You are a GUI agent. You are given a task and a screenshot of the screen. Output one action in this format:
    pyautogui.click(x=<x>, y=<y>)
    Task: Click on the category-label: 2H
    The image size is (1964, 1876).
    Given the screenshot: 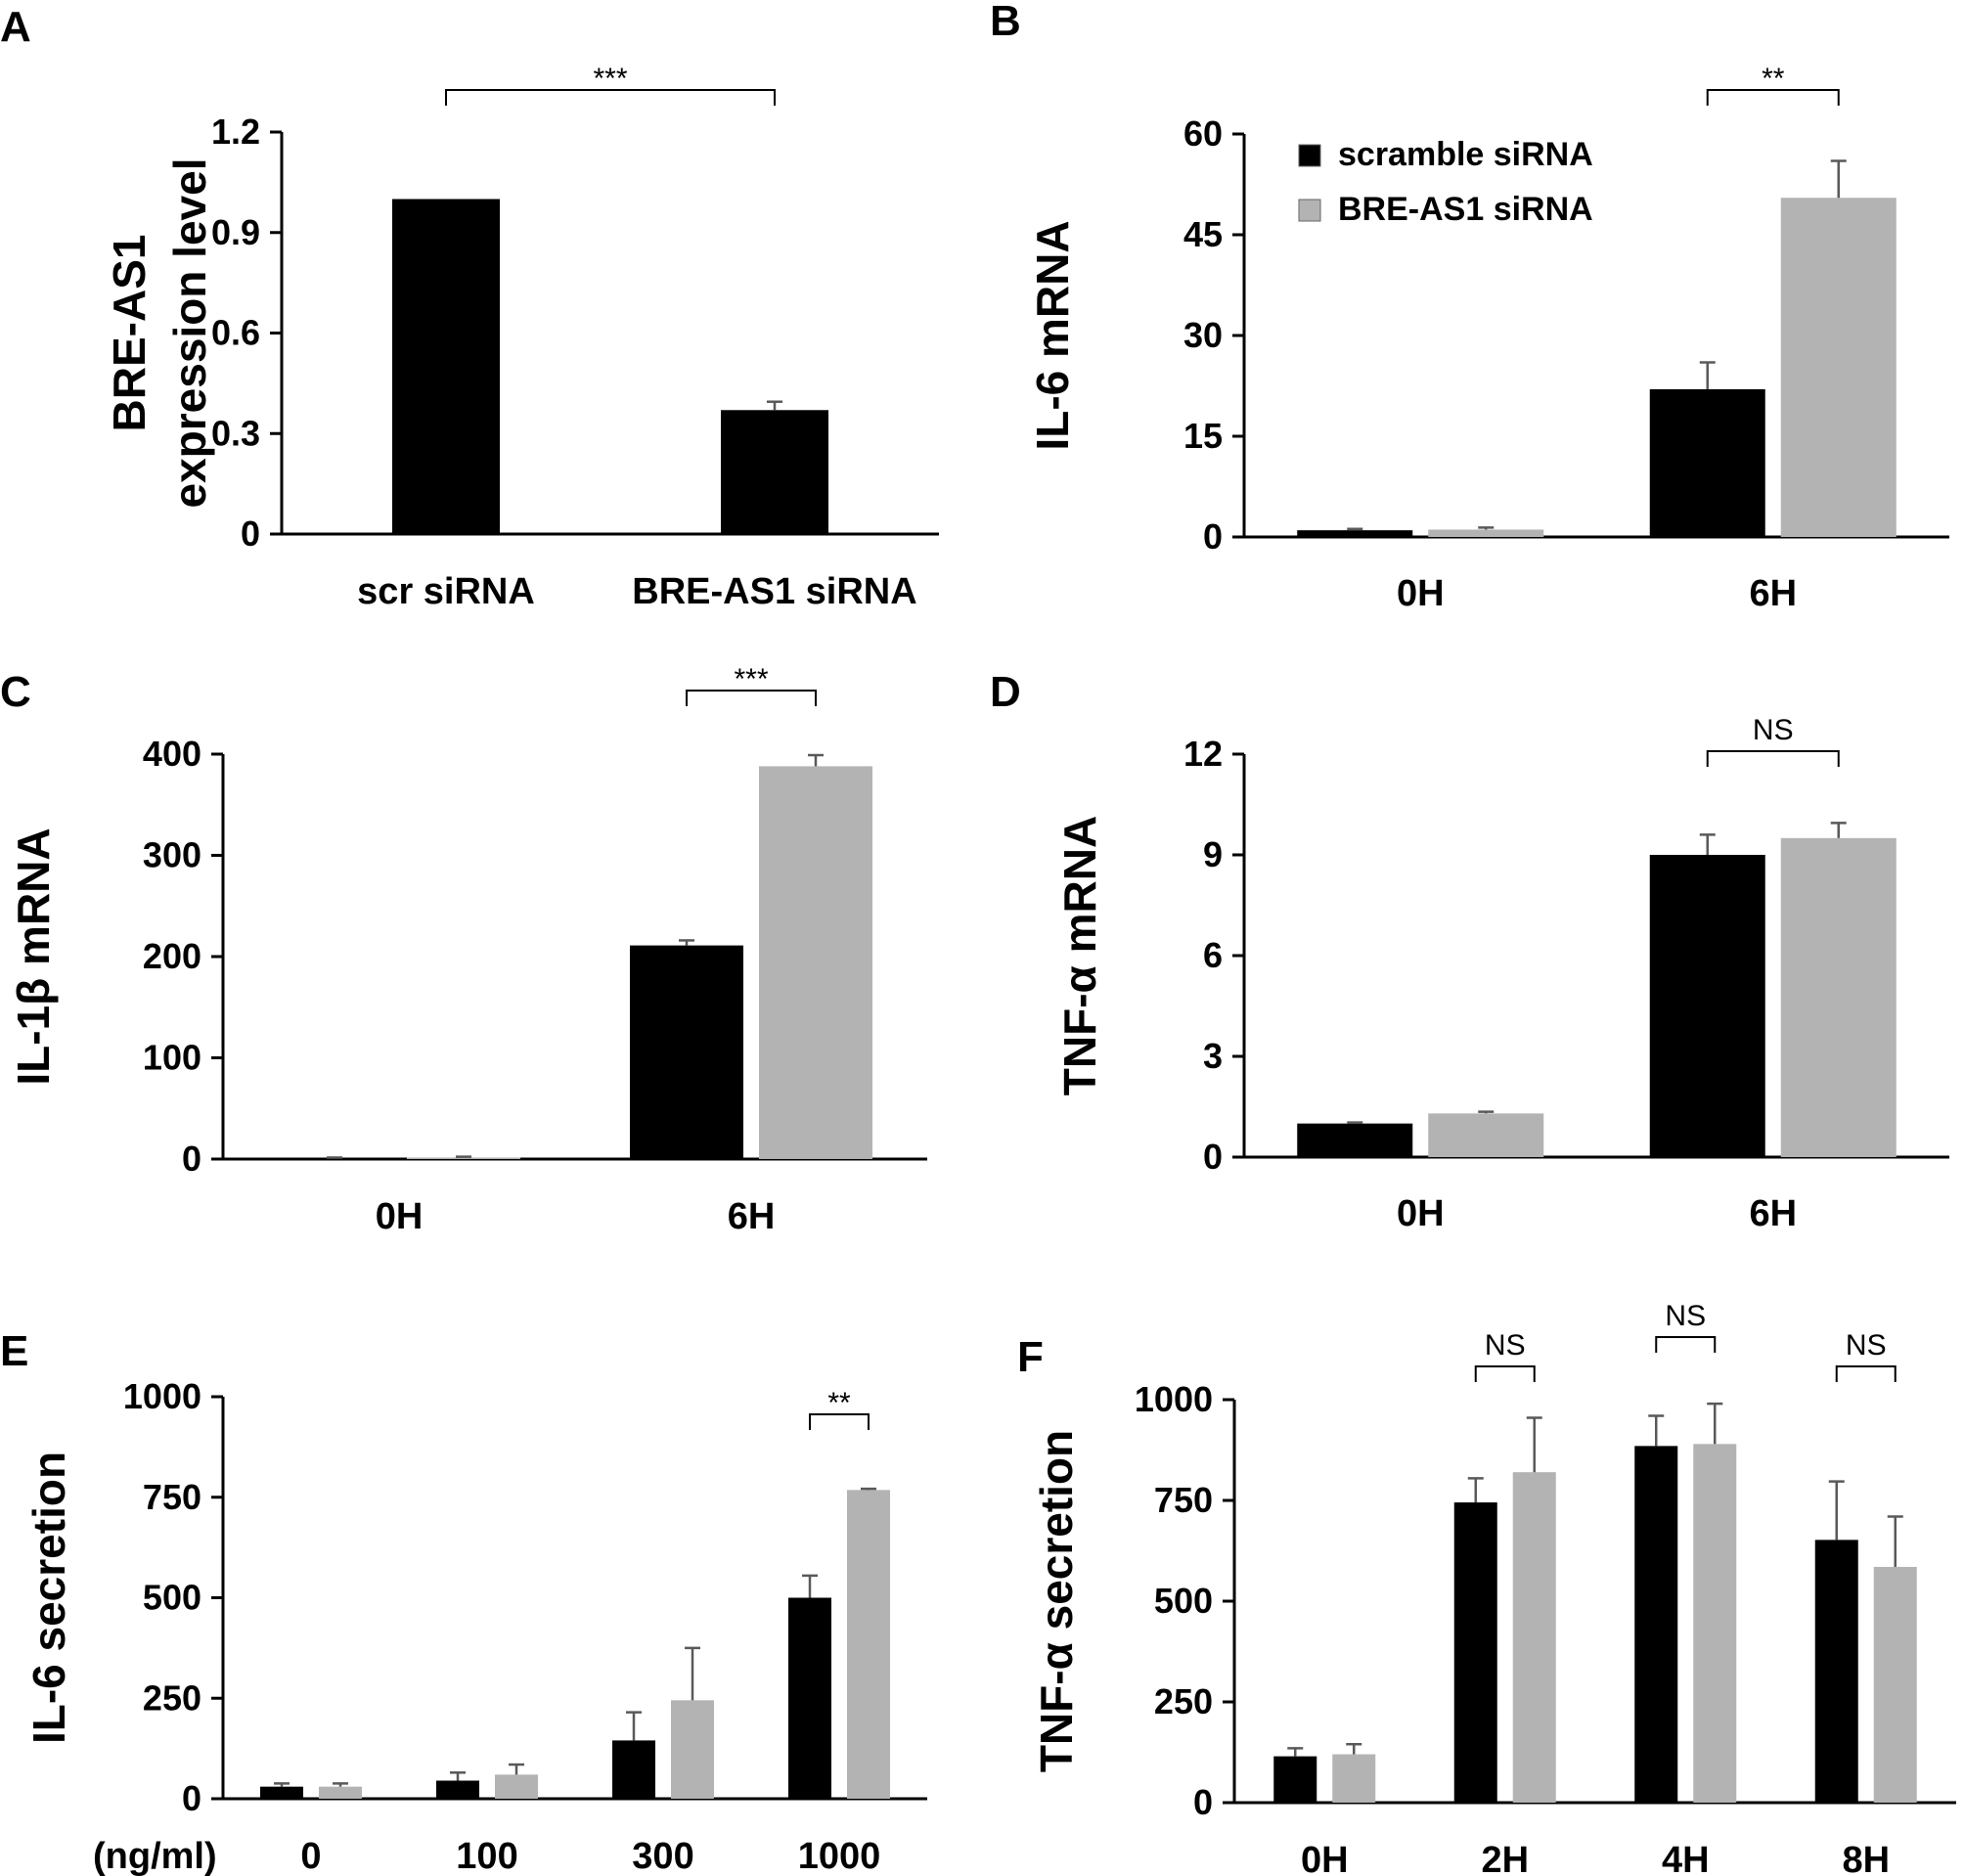 What is the action you would take?
    pyautogui.click(x=1505, y=1858)
    